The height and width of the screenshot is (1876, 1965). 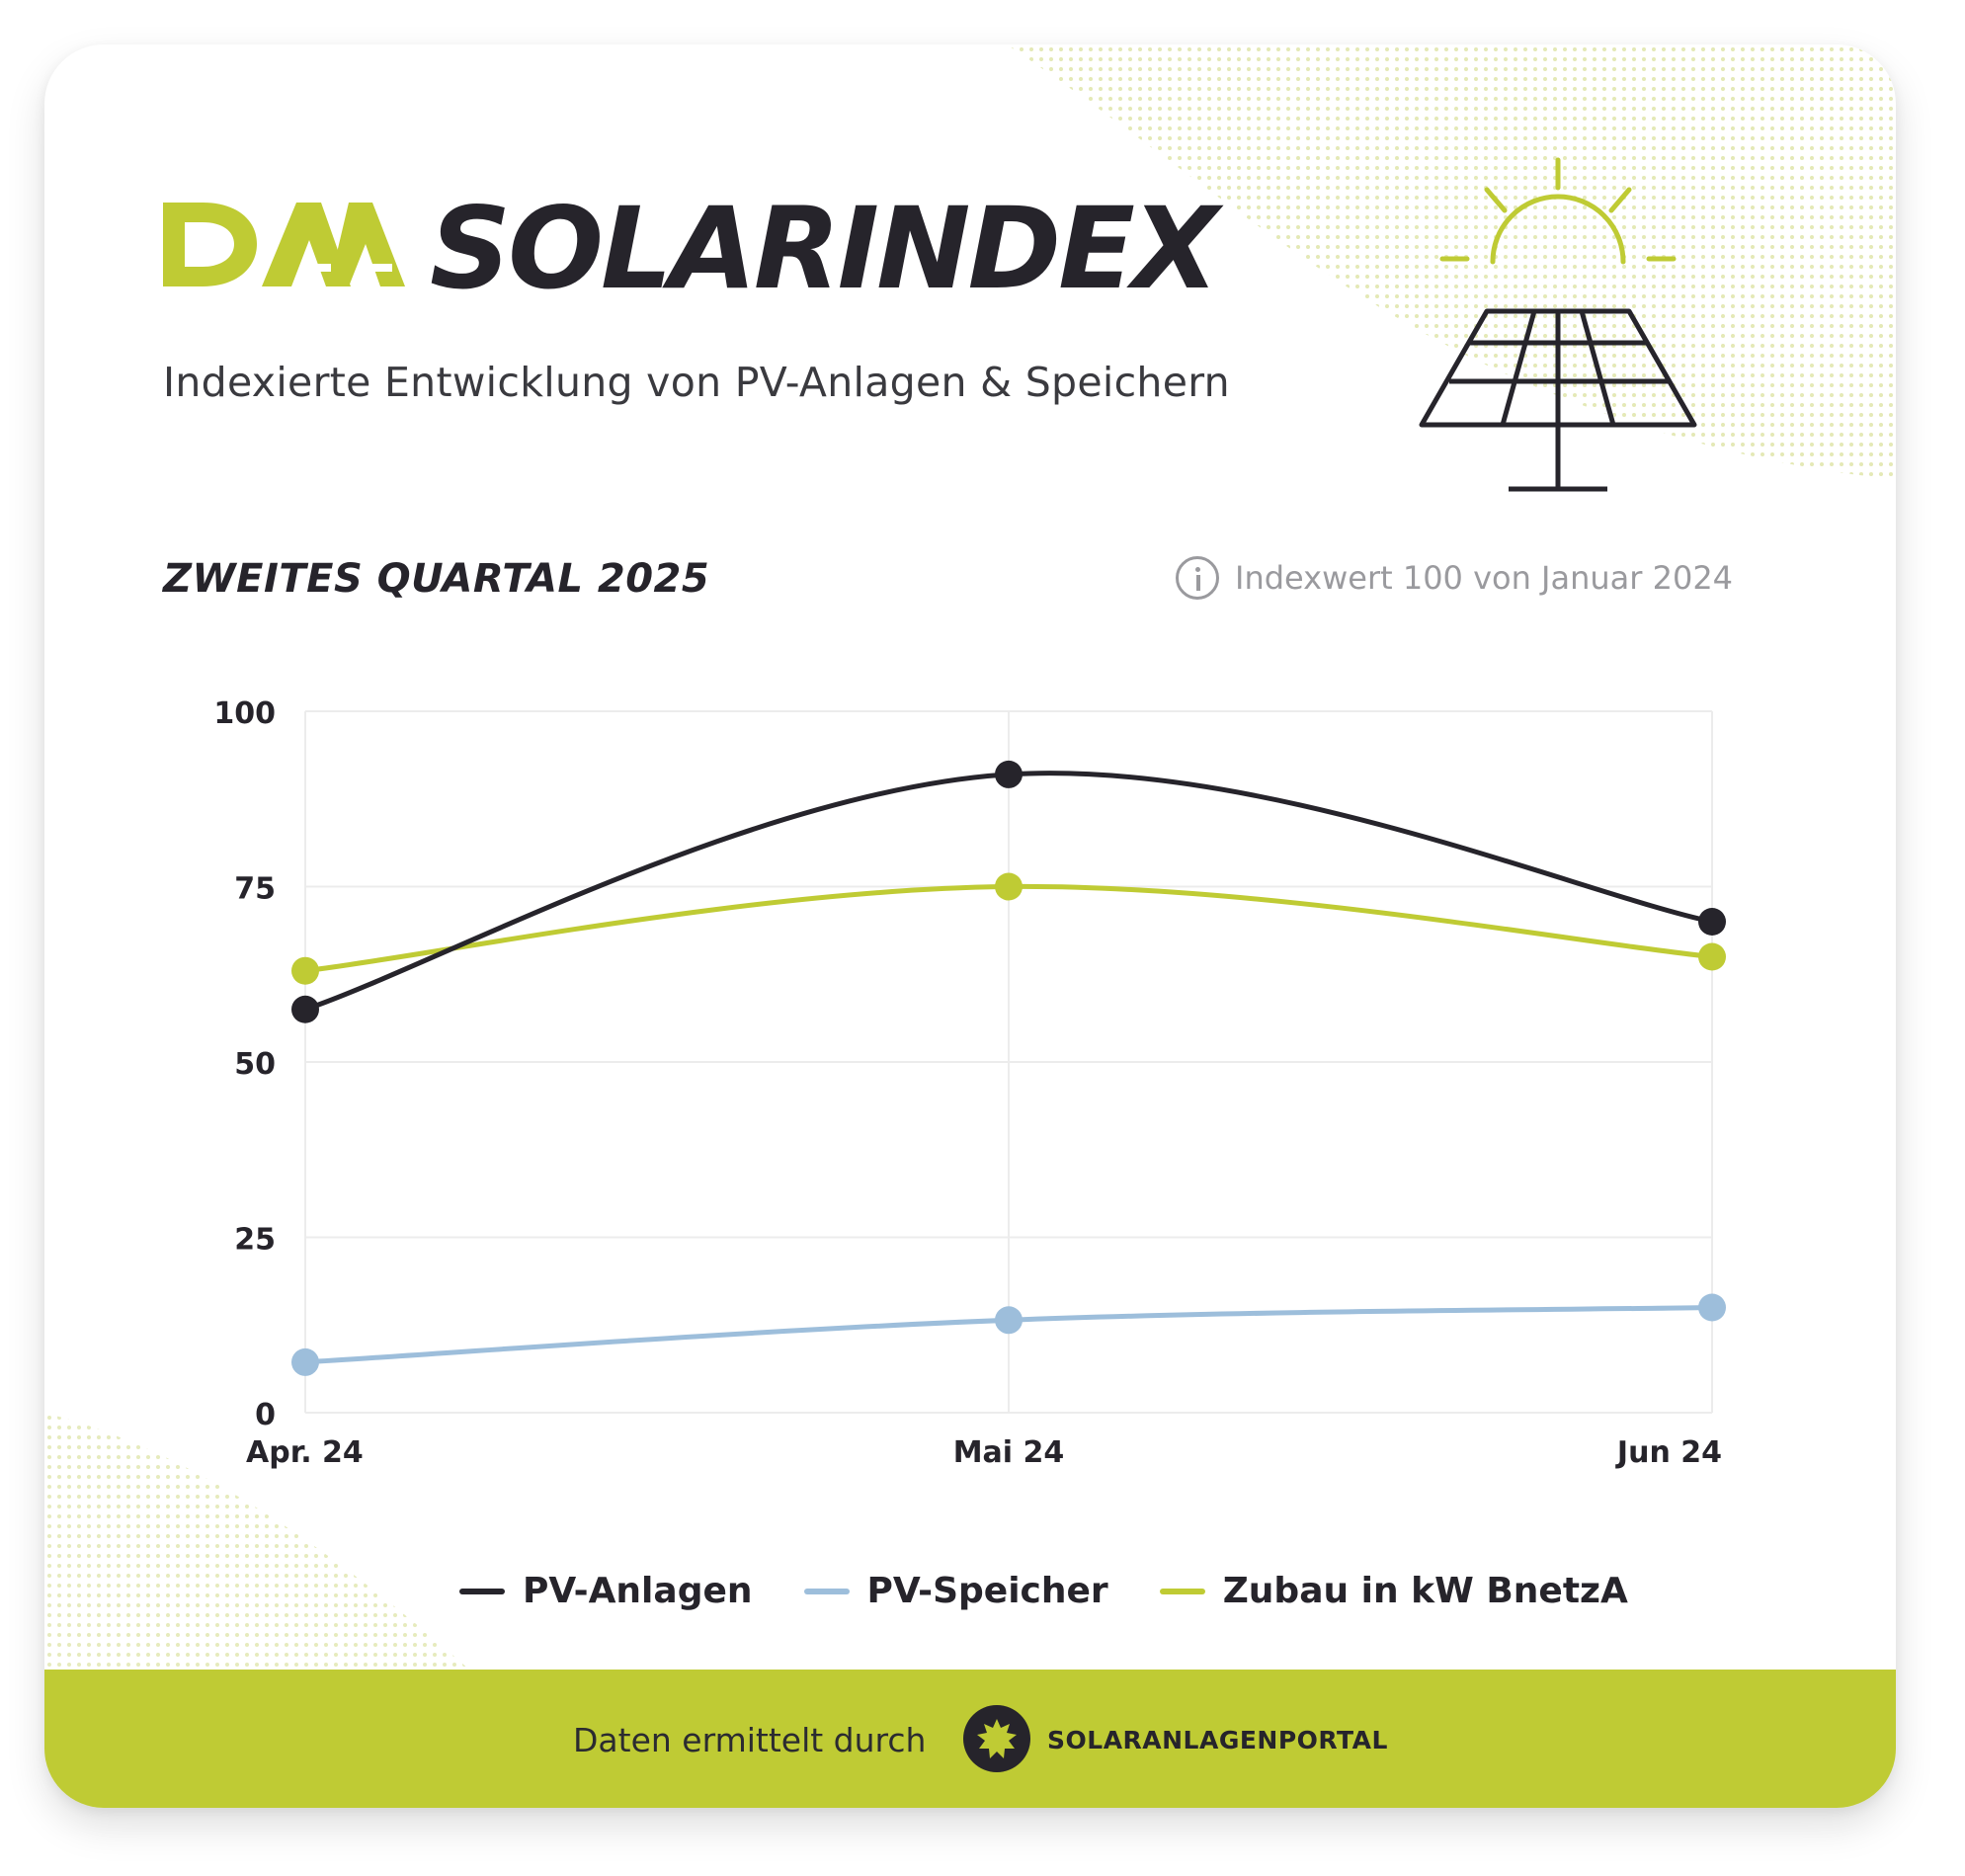 What do you see at coordinates (437, 579) in the screenshot?
I see `period-heading: ZWEITES QUARTAL 2025` at bounding box center [437, 579].